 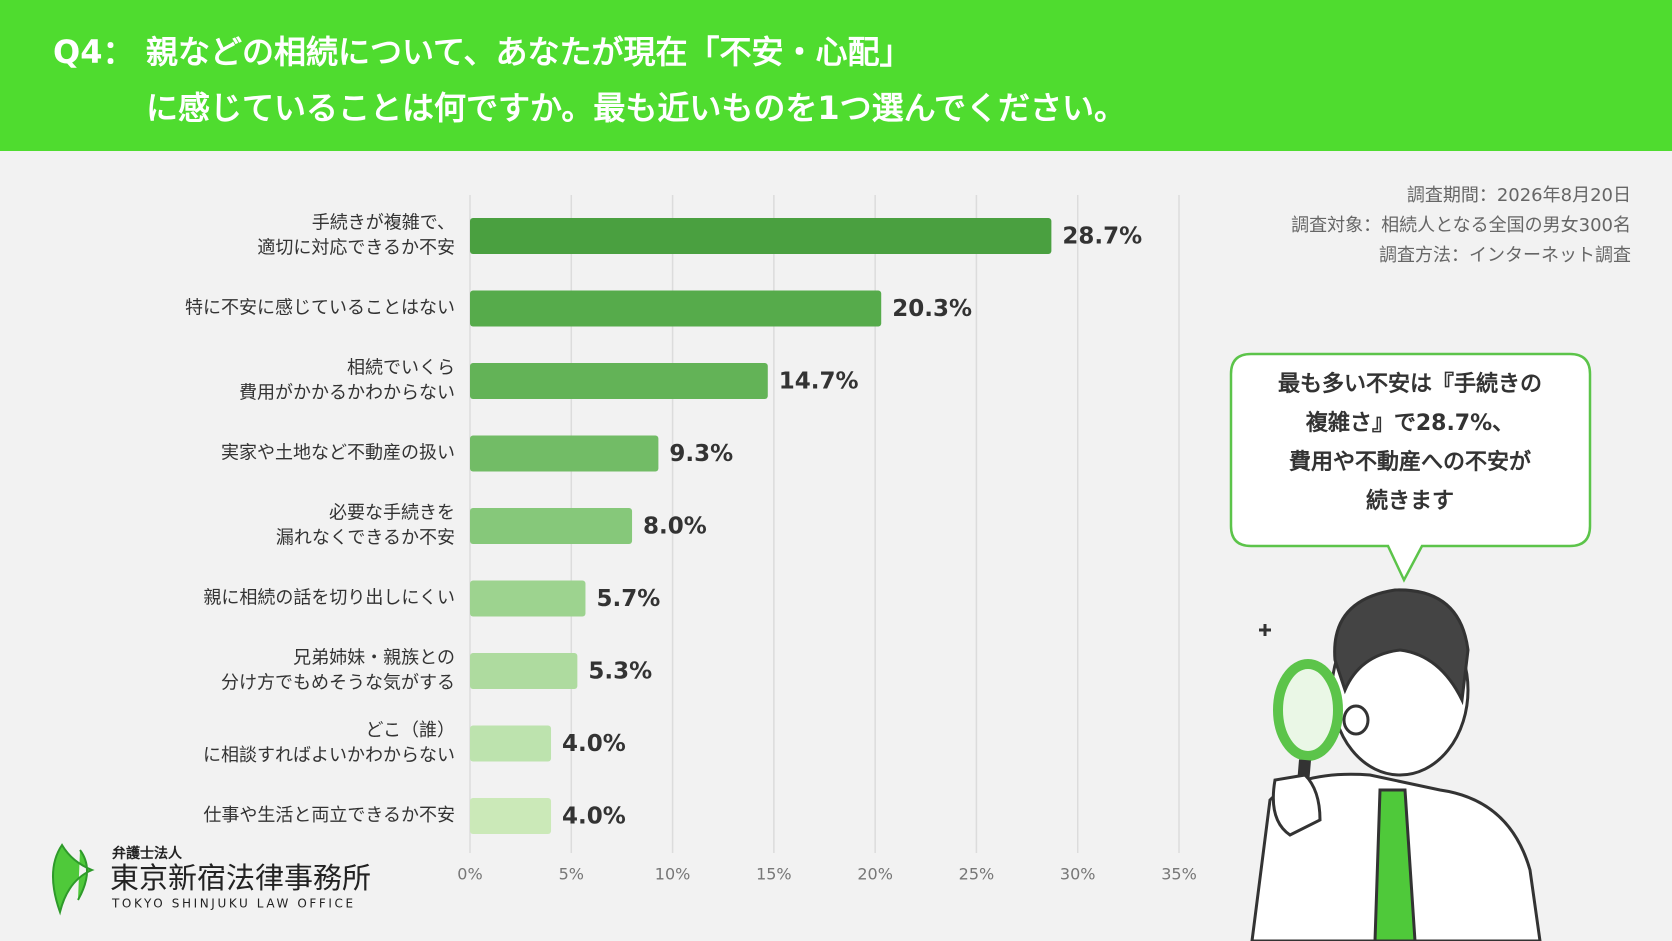 What do you see at coordinates (1395, 864) in the screenshot?
I see `tie` at bounding box center [1395, 864].